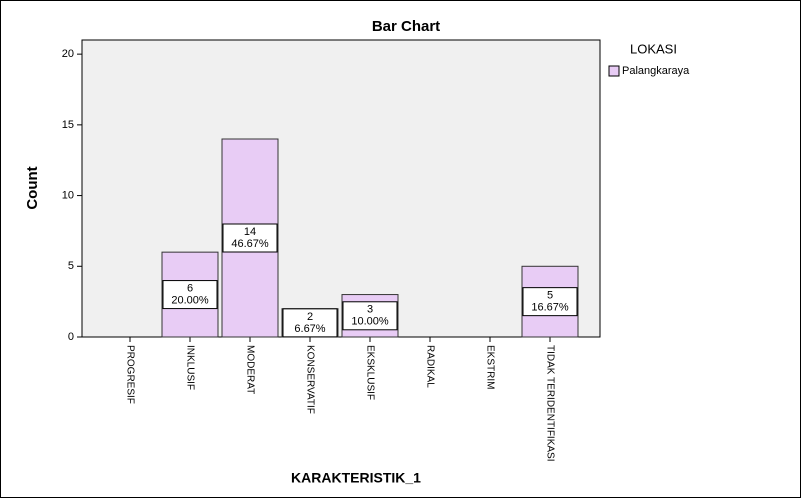 This screenshot has height=498, width=801. I want to click on y-tick-label: 15, so click(68, 125).